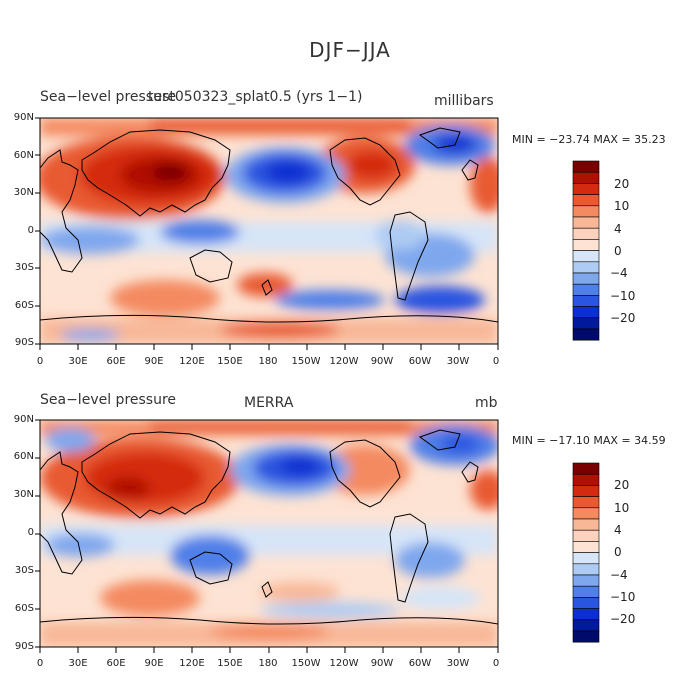 Image resolution: width=700 pixels, height=700 pixels. I want to click on panel1-center-title: test050323_splat0.5 (yrs 1−1), so click(255, 97).